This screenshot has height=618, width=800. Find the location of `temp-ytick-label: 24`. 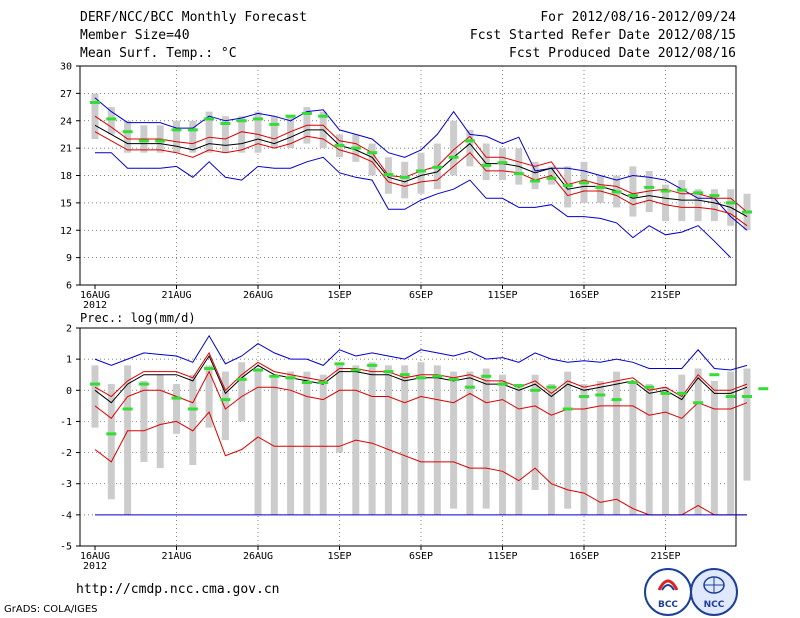

temp-ytick-label: 24 is located at coordinates (66, 121).